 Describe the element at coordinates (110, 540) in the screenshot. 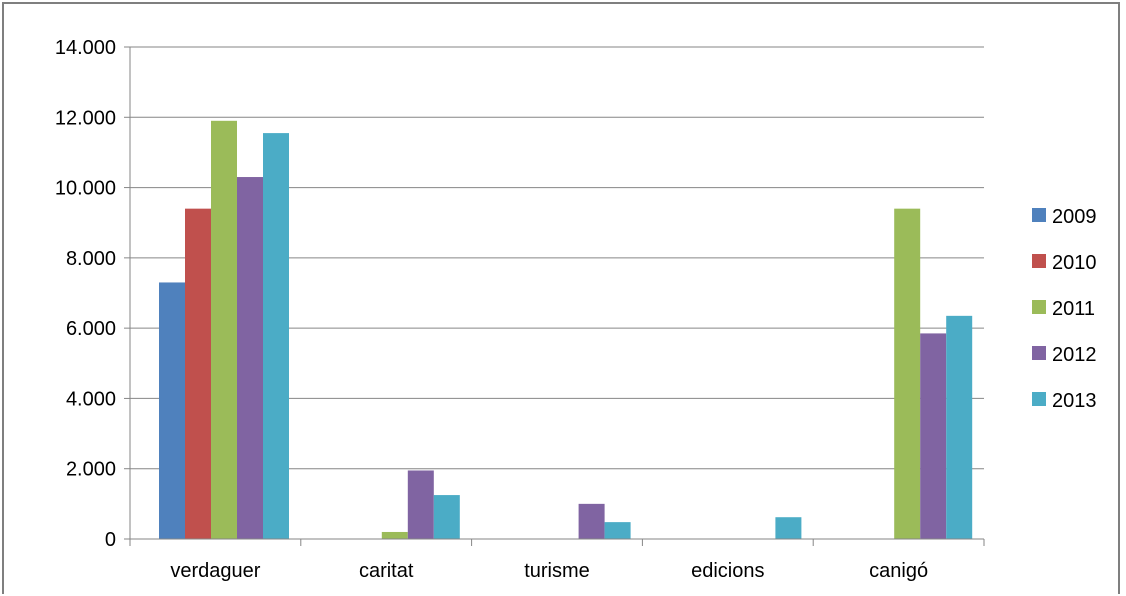

I see `y-tick-label: 0` at that location.